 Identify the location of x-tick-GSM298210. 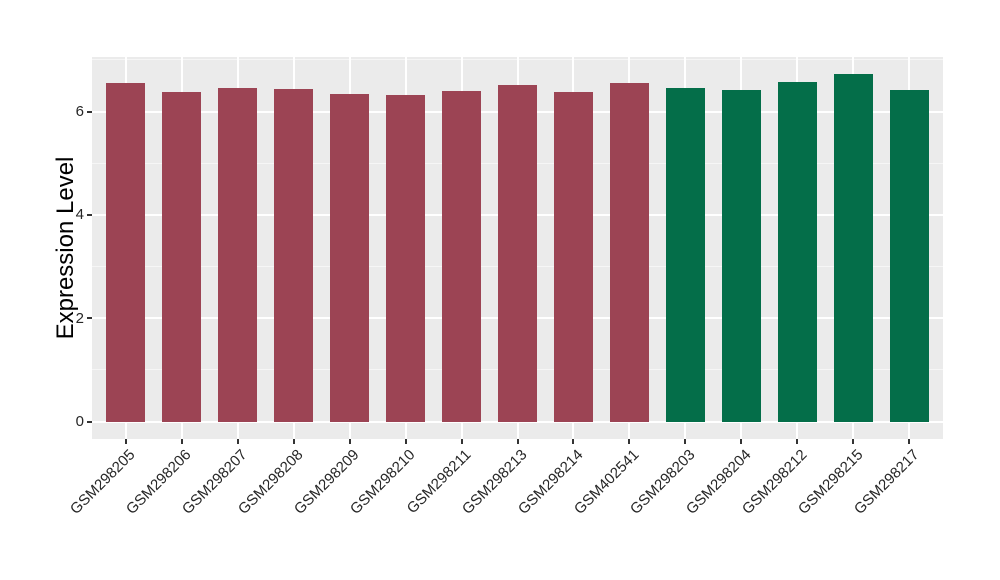
(405, 441).